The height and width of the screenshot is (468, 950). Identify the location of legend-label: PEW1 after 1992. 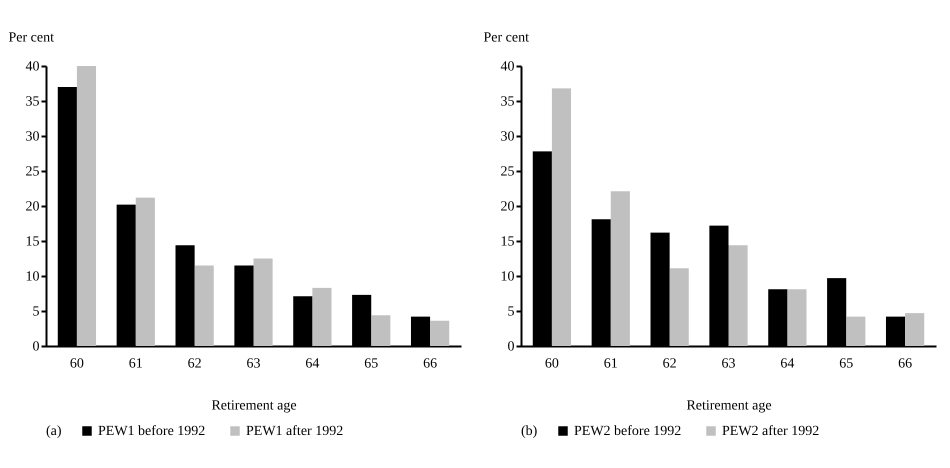
(295, 431).